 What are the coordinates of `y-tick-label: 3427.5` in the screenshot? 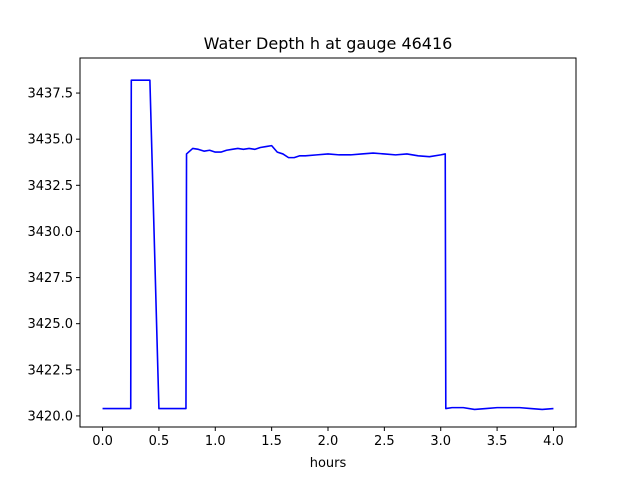 It's located at (51, 278).